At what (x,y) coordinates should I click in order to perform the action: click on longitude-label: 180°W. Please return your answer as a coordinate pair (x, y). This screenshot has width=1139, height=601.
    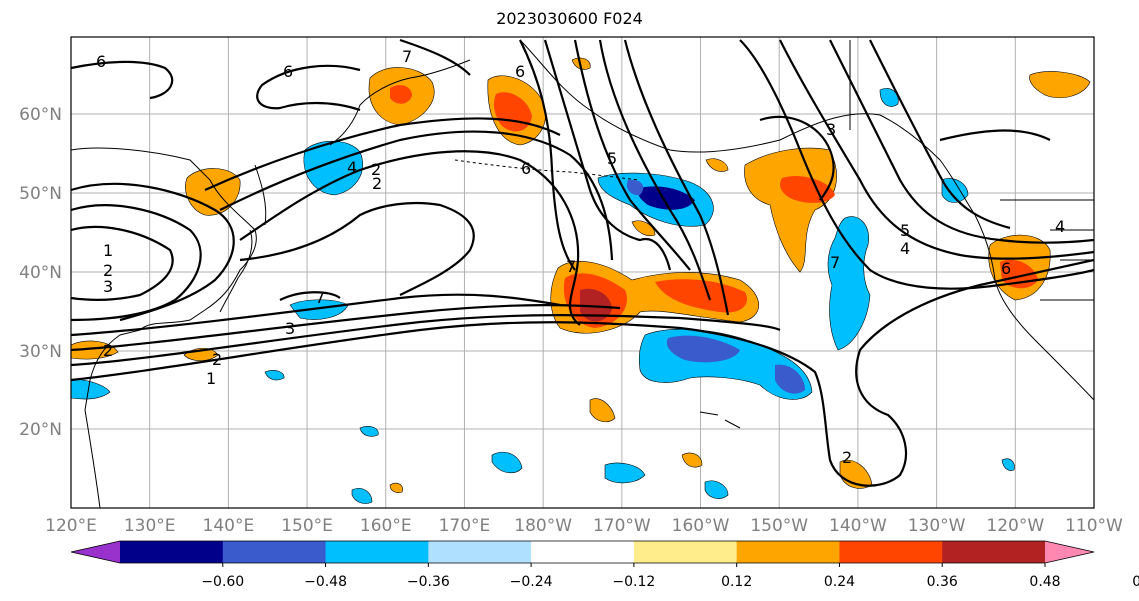
    Looking at the image, I should click on (543, 526).